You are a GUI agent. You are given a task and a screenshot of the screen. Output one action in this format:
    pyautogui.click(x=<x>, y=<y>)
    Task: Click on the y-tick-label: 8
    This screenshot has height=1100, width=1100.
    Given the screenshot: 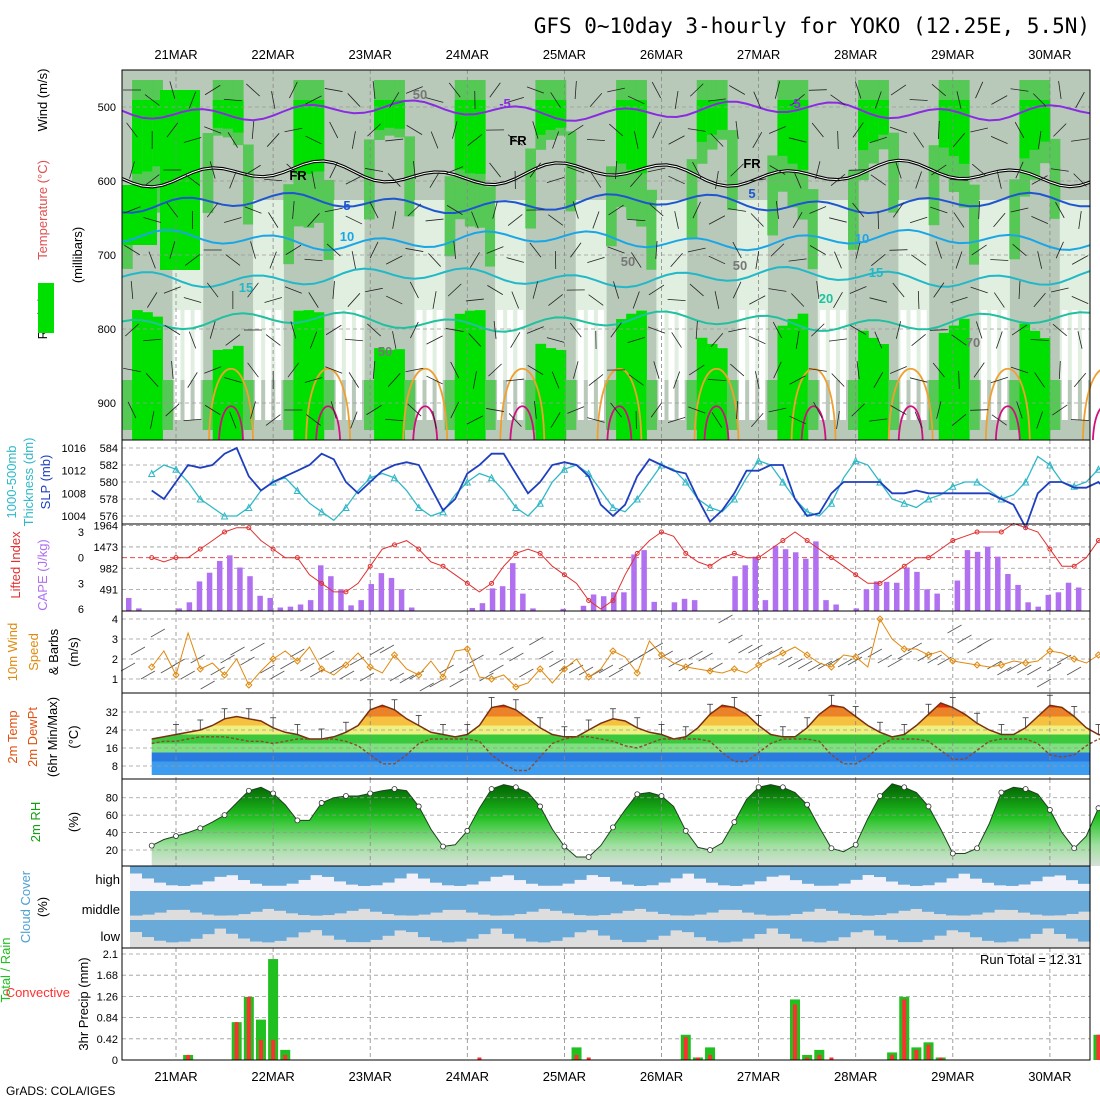 What is the action you would take?
    pyautogui.click(x=115, y=767)
    